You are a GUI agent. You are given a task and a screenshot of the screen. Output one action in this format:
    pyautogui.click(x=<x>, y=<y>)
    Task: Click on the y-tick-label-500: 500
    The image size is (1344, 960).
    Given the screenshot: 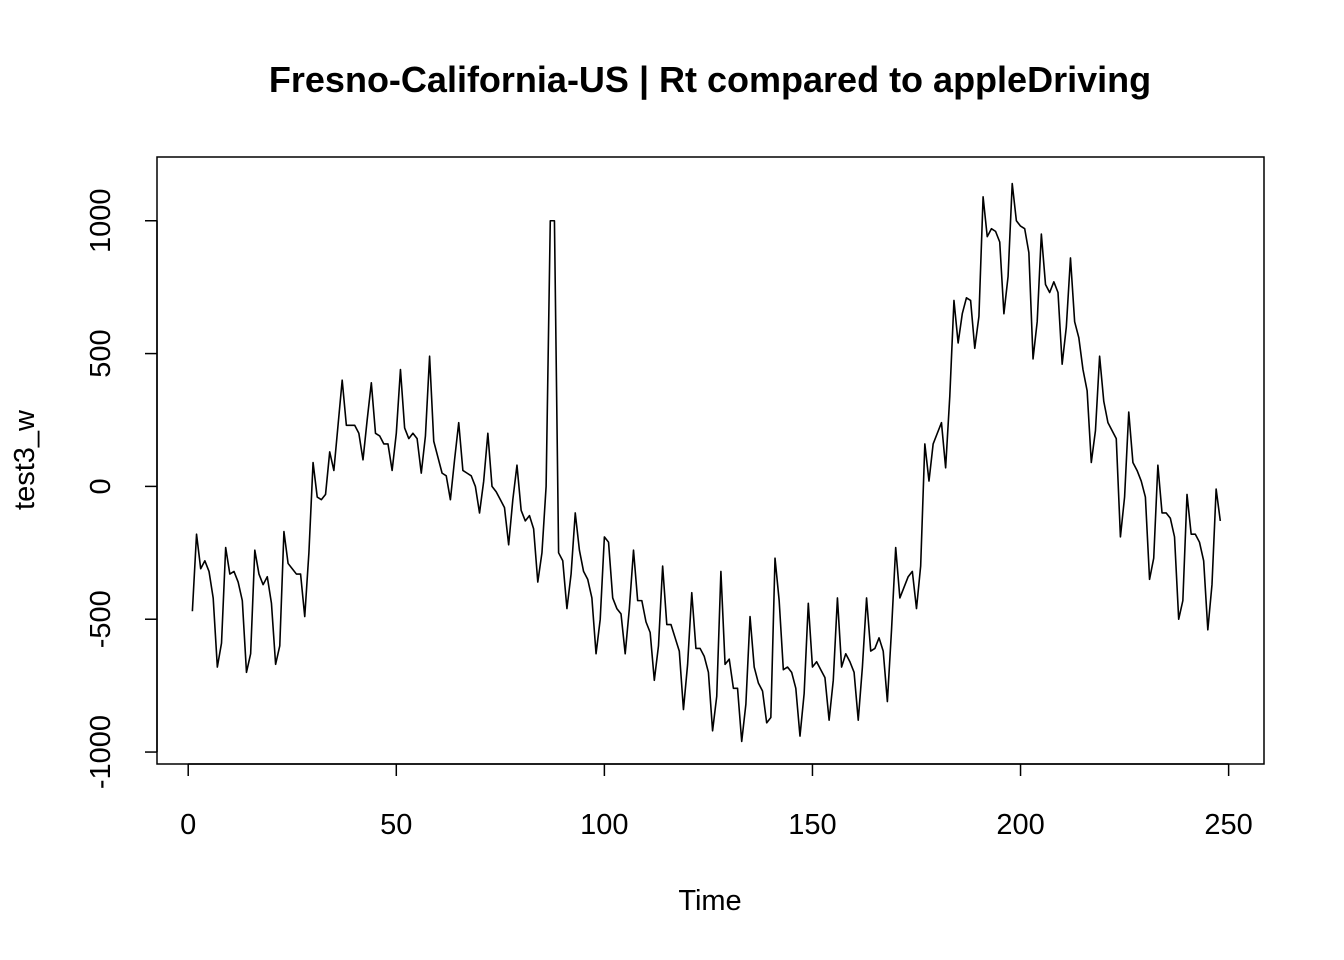 What is the action you would take?
    pyautogui.click(x=101, y=353)
    